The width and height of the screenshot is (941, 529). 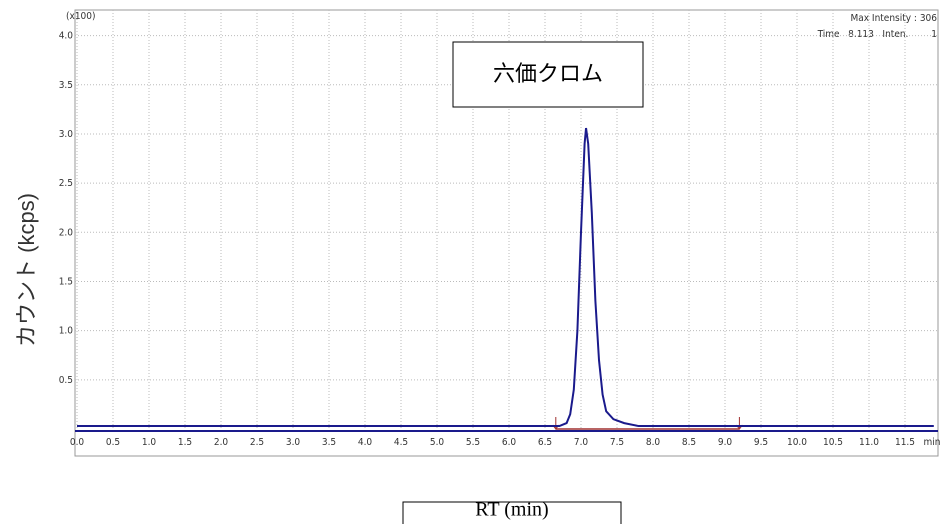 I want to click on x-tick-label: 5.0, so click(x=437, y=442).